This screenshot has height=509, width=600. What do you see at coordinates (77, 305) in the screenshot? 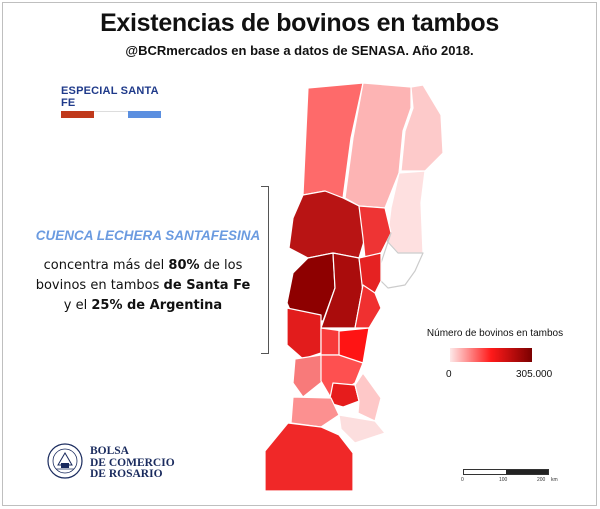
I see `annotation-line3-pre: y el` at bounding box center [77, 305].